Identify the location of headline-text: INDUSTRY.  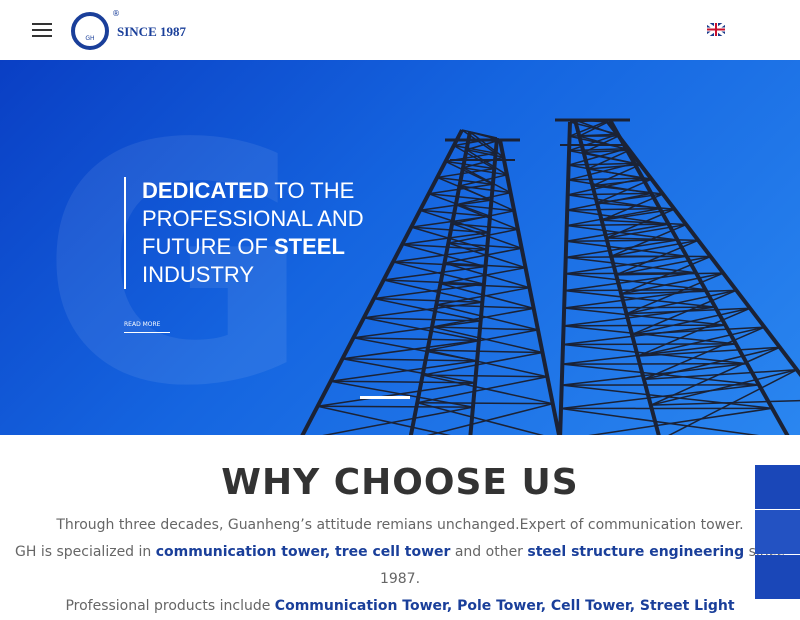
(198, 274).